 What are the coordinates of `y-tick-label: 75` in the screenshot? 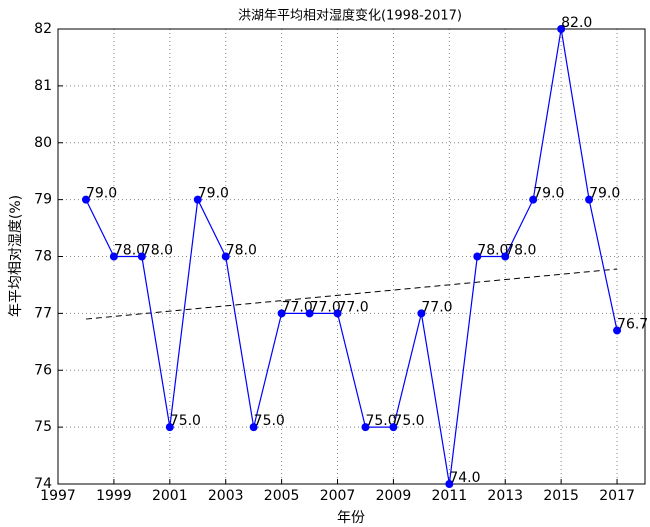 It's located at (43, 427).